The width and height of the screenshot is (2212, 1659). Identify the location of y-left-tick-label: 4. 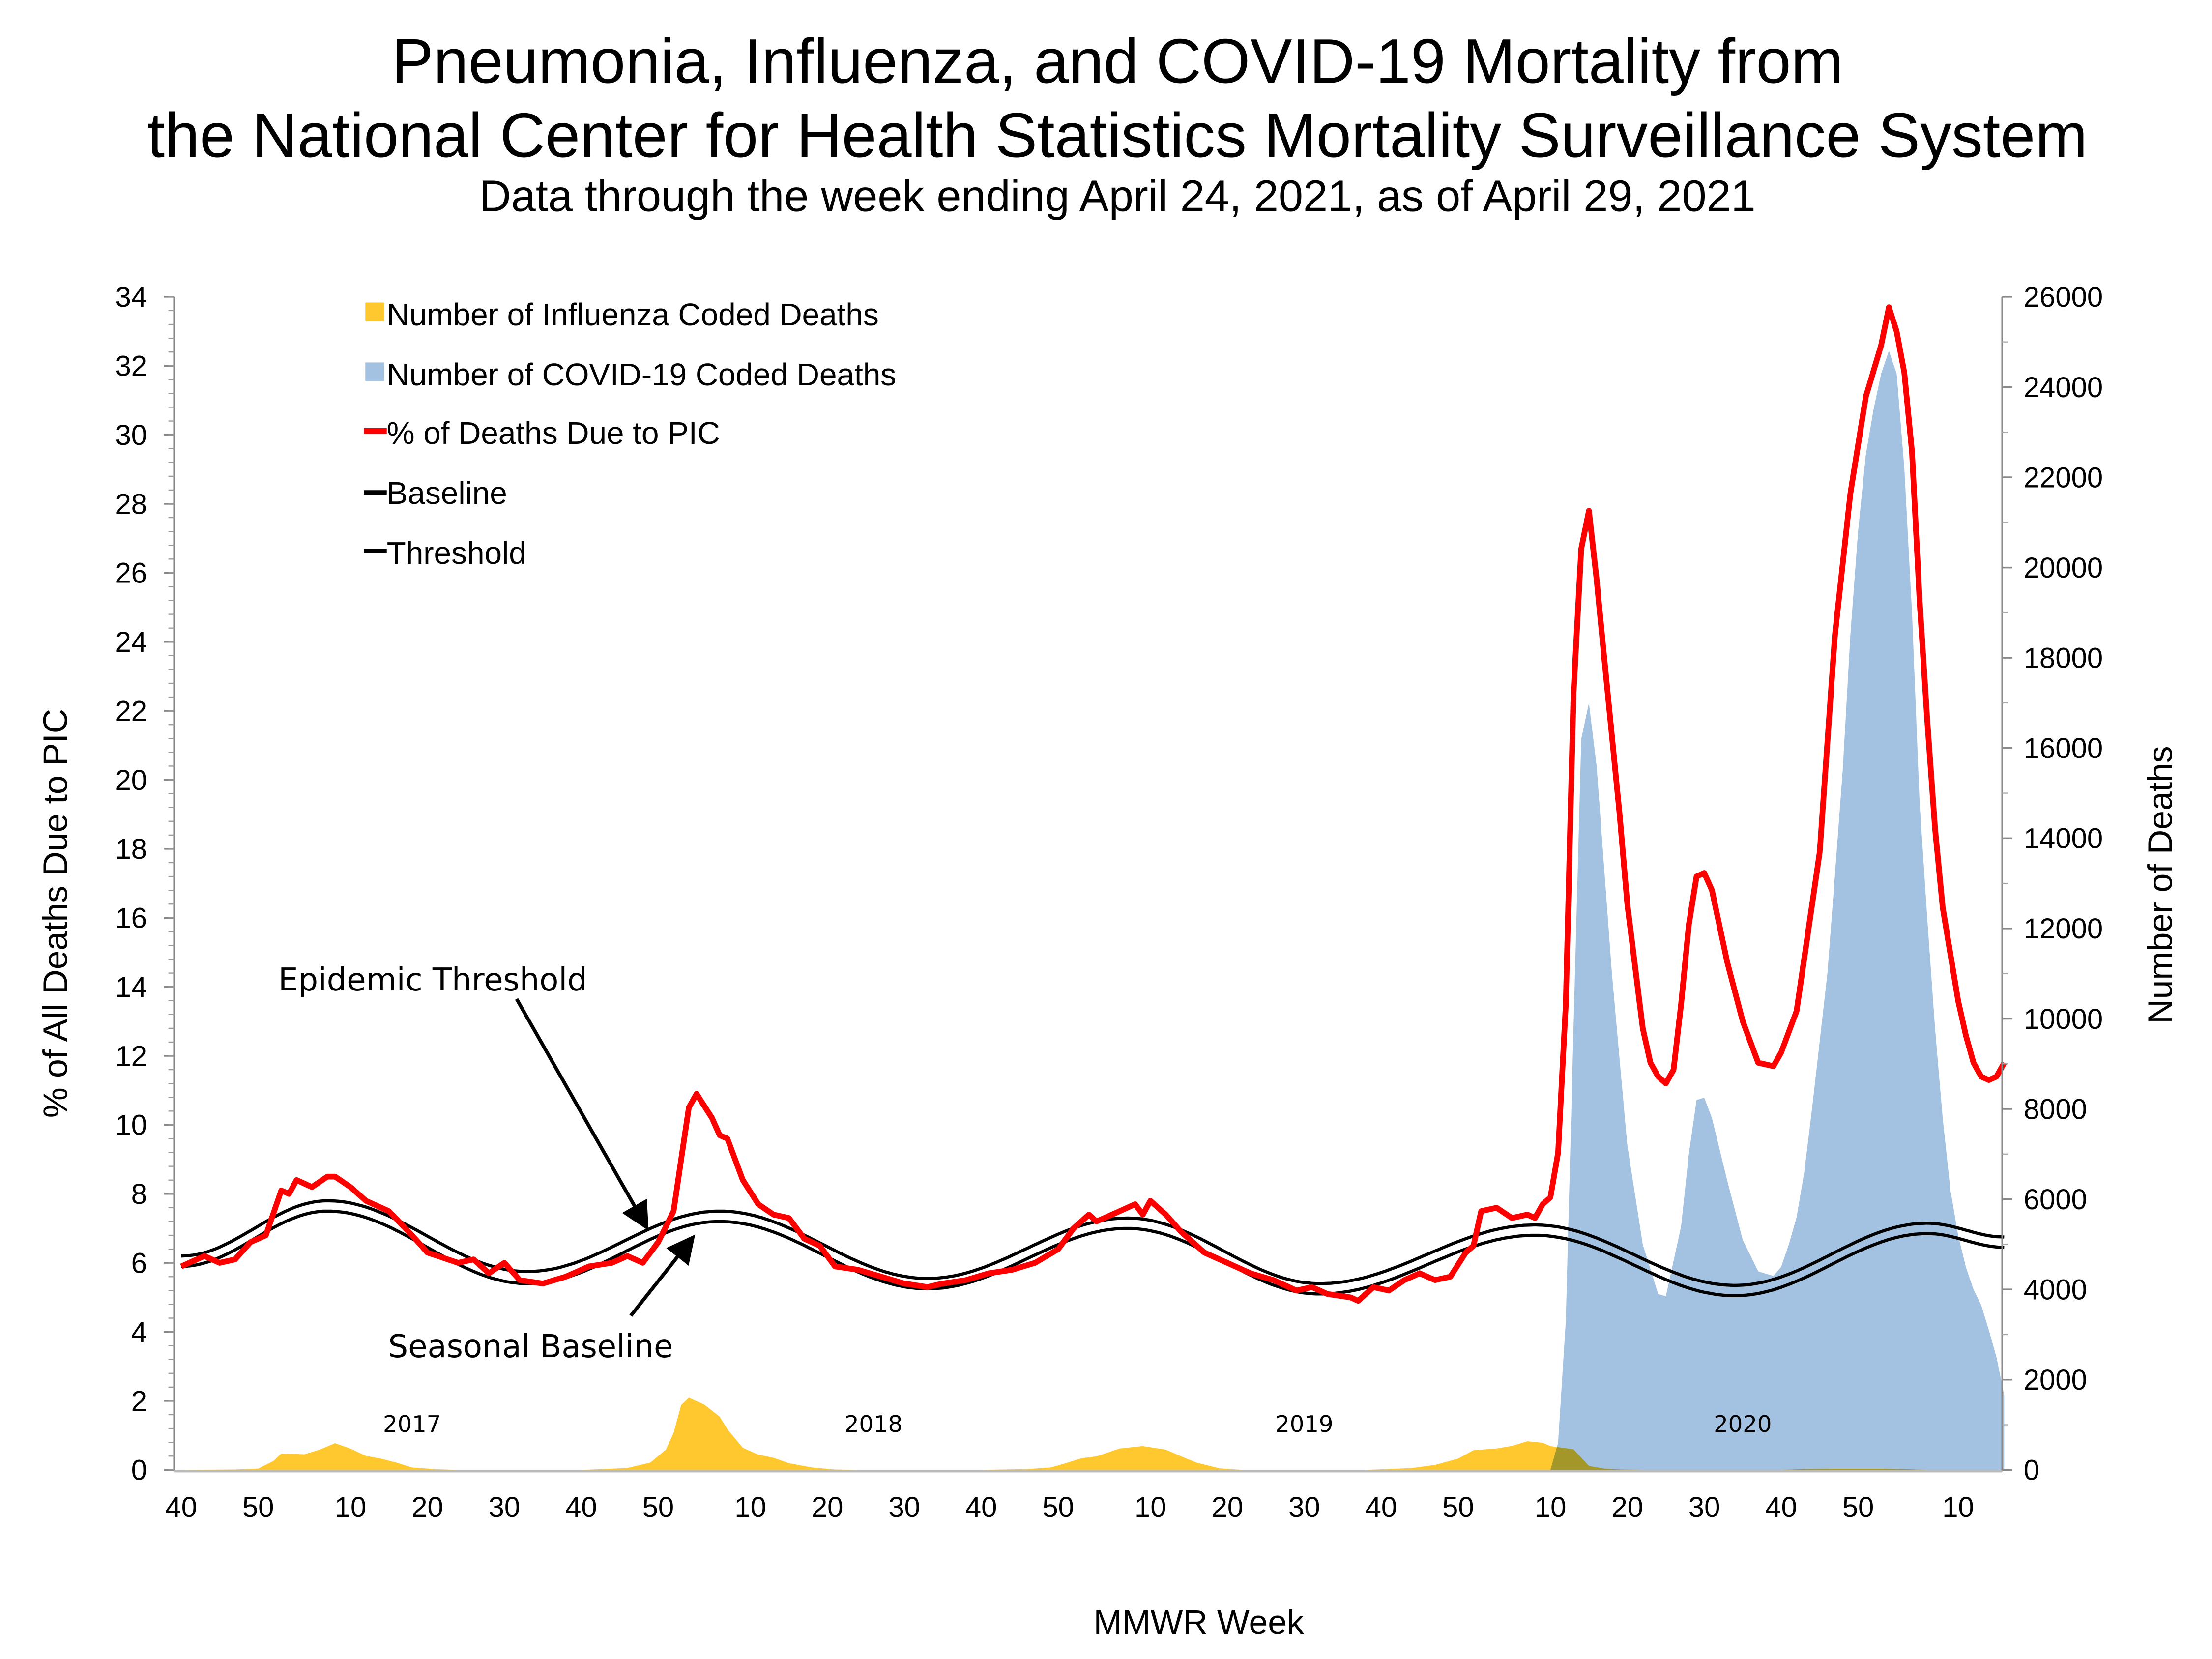
(139, 1332).